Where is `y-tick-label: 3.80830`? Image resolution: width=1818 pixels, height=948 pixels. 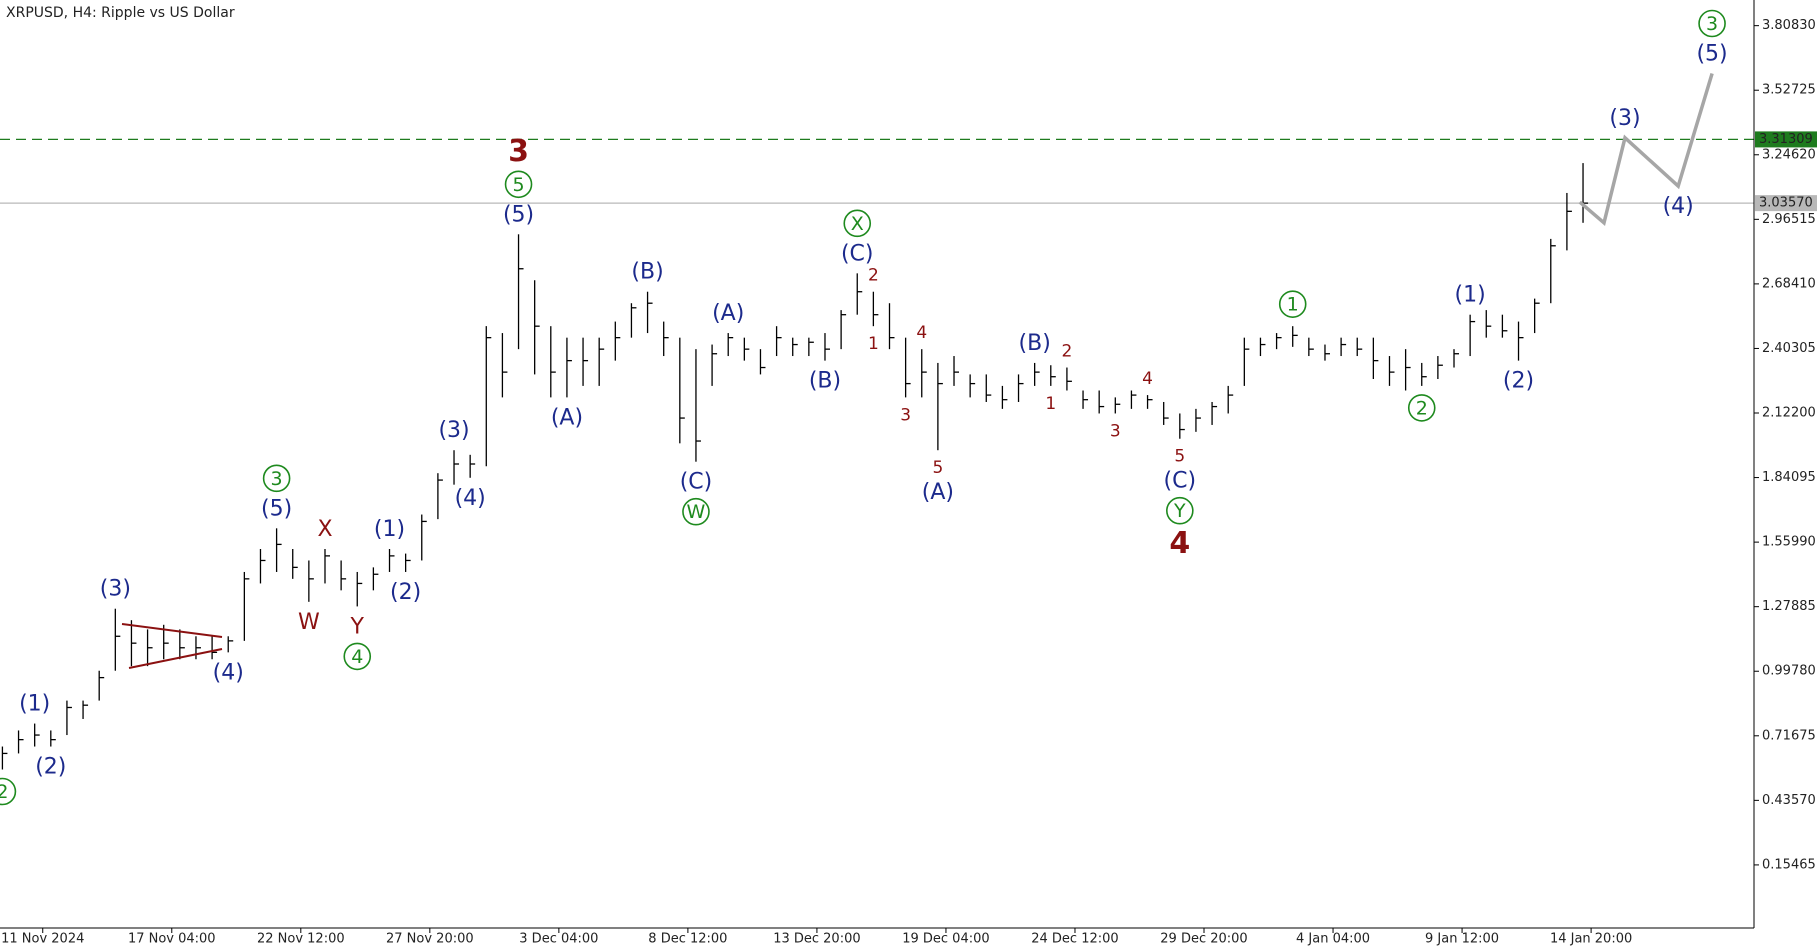
y-tick-label: 3.80830 is located at coordinates (1789, 25).